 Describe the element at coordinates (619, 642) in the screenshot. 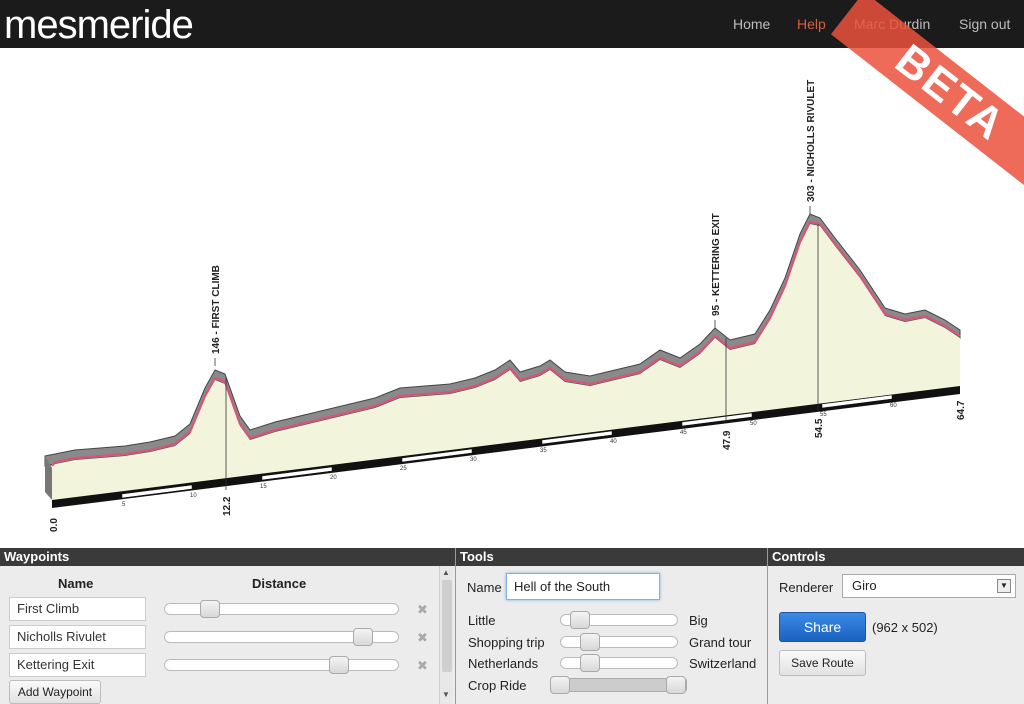

I see `length-slider` at that location.